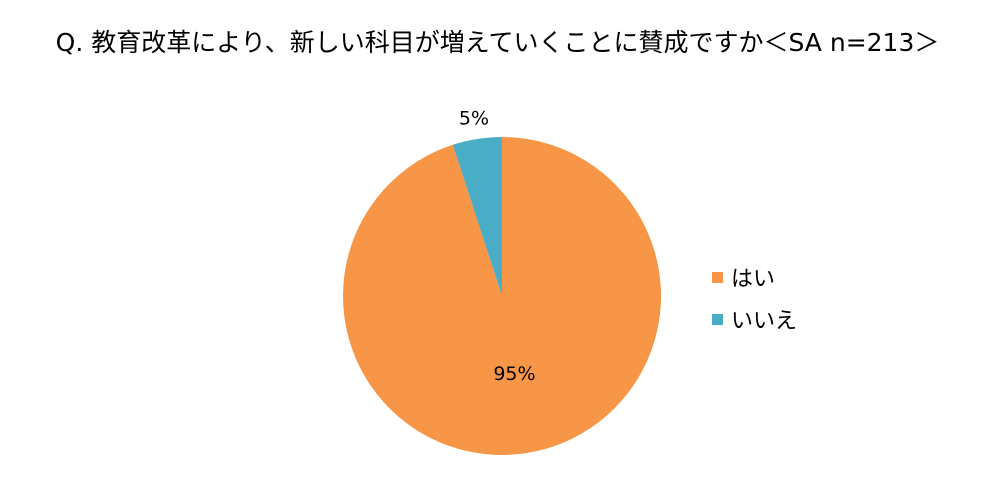 This screenshot has width=995, height=477. Describe the element at coordinates (514, 374) in the screenshot. I see `data-label-yes: 95%` at that location.